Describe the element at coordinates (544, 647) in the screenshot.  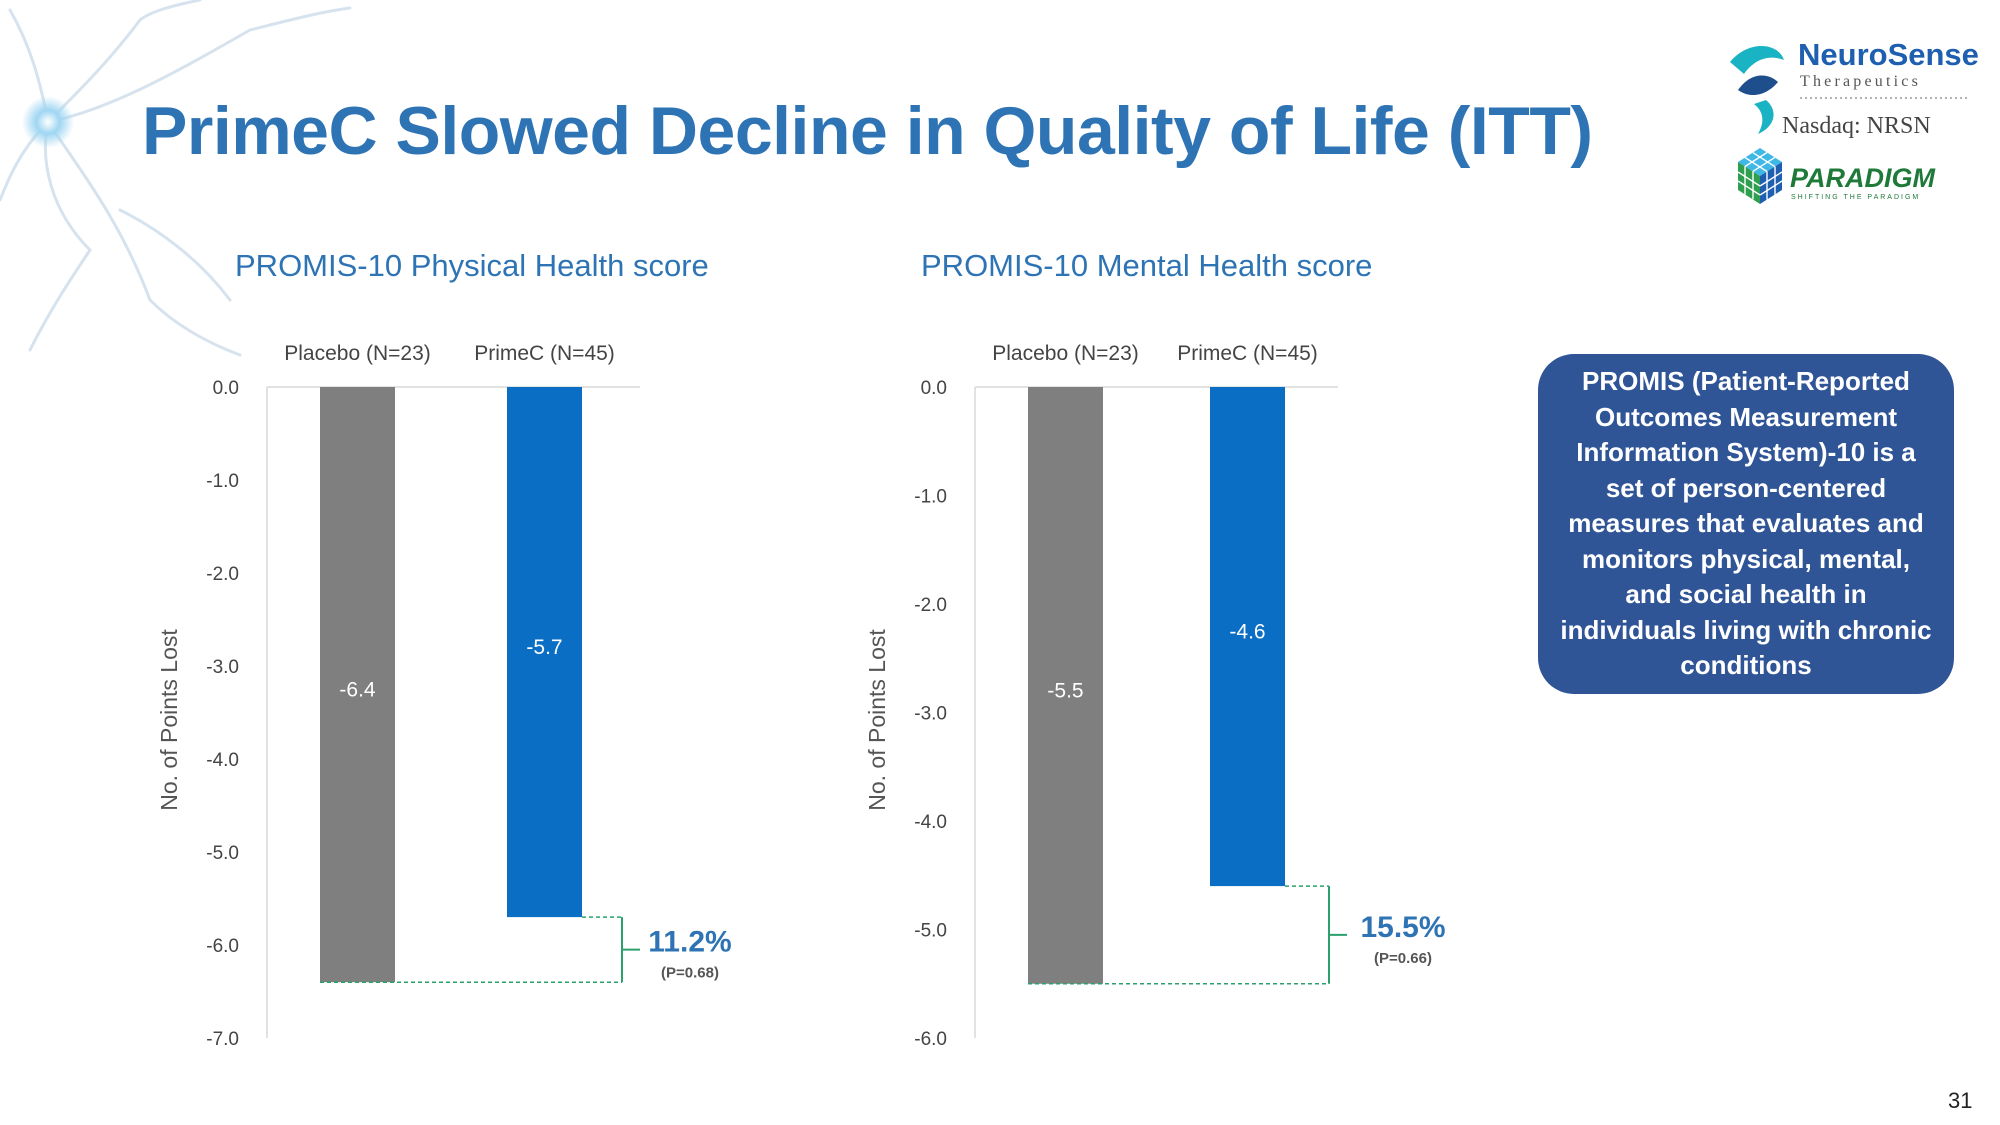
I see `data-label: -5.7` at that location.